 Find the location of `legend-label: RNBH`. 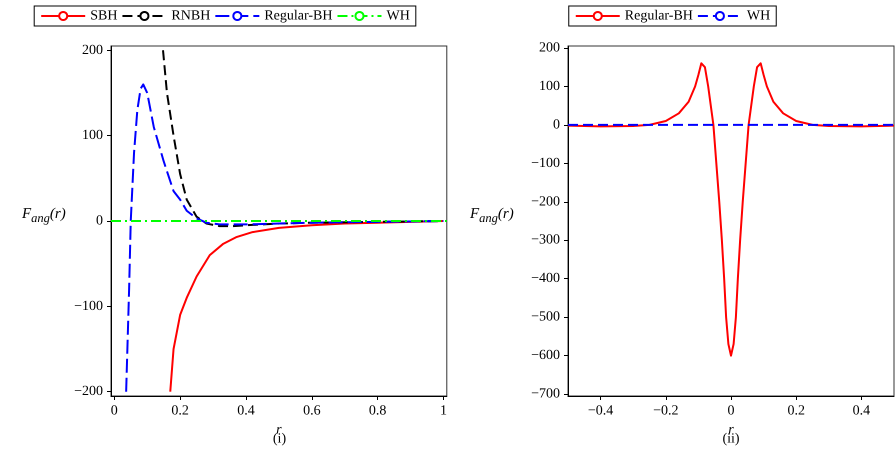

legend-label: RNBH is located at coordinates (190, 16).